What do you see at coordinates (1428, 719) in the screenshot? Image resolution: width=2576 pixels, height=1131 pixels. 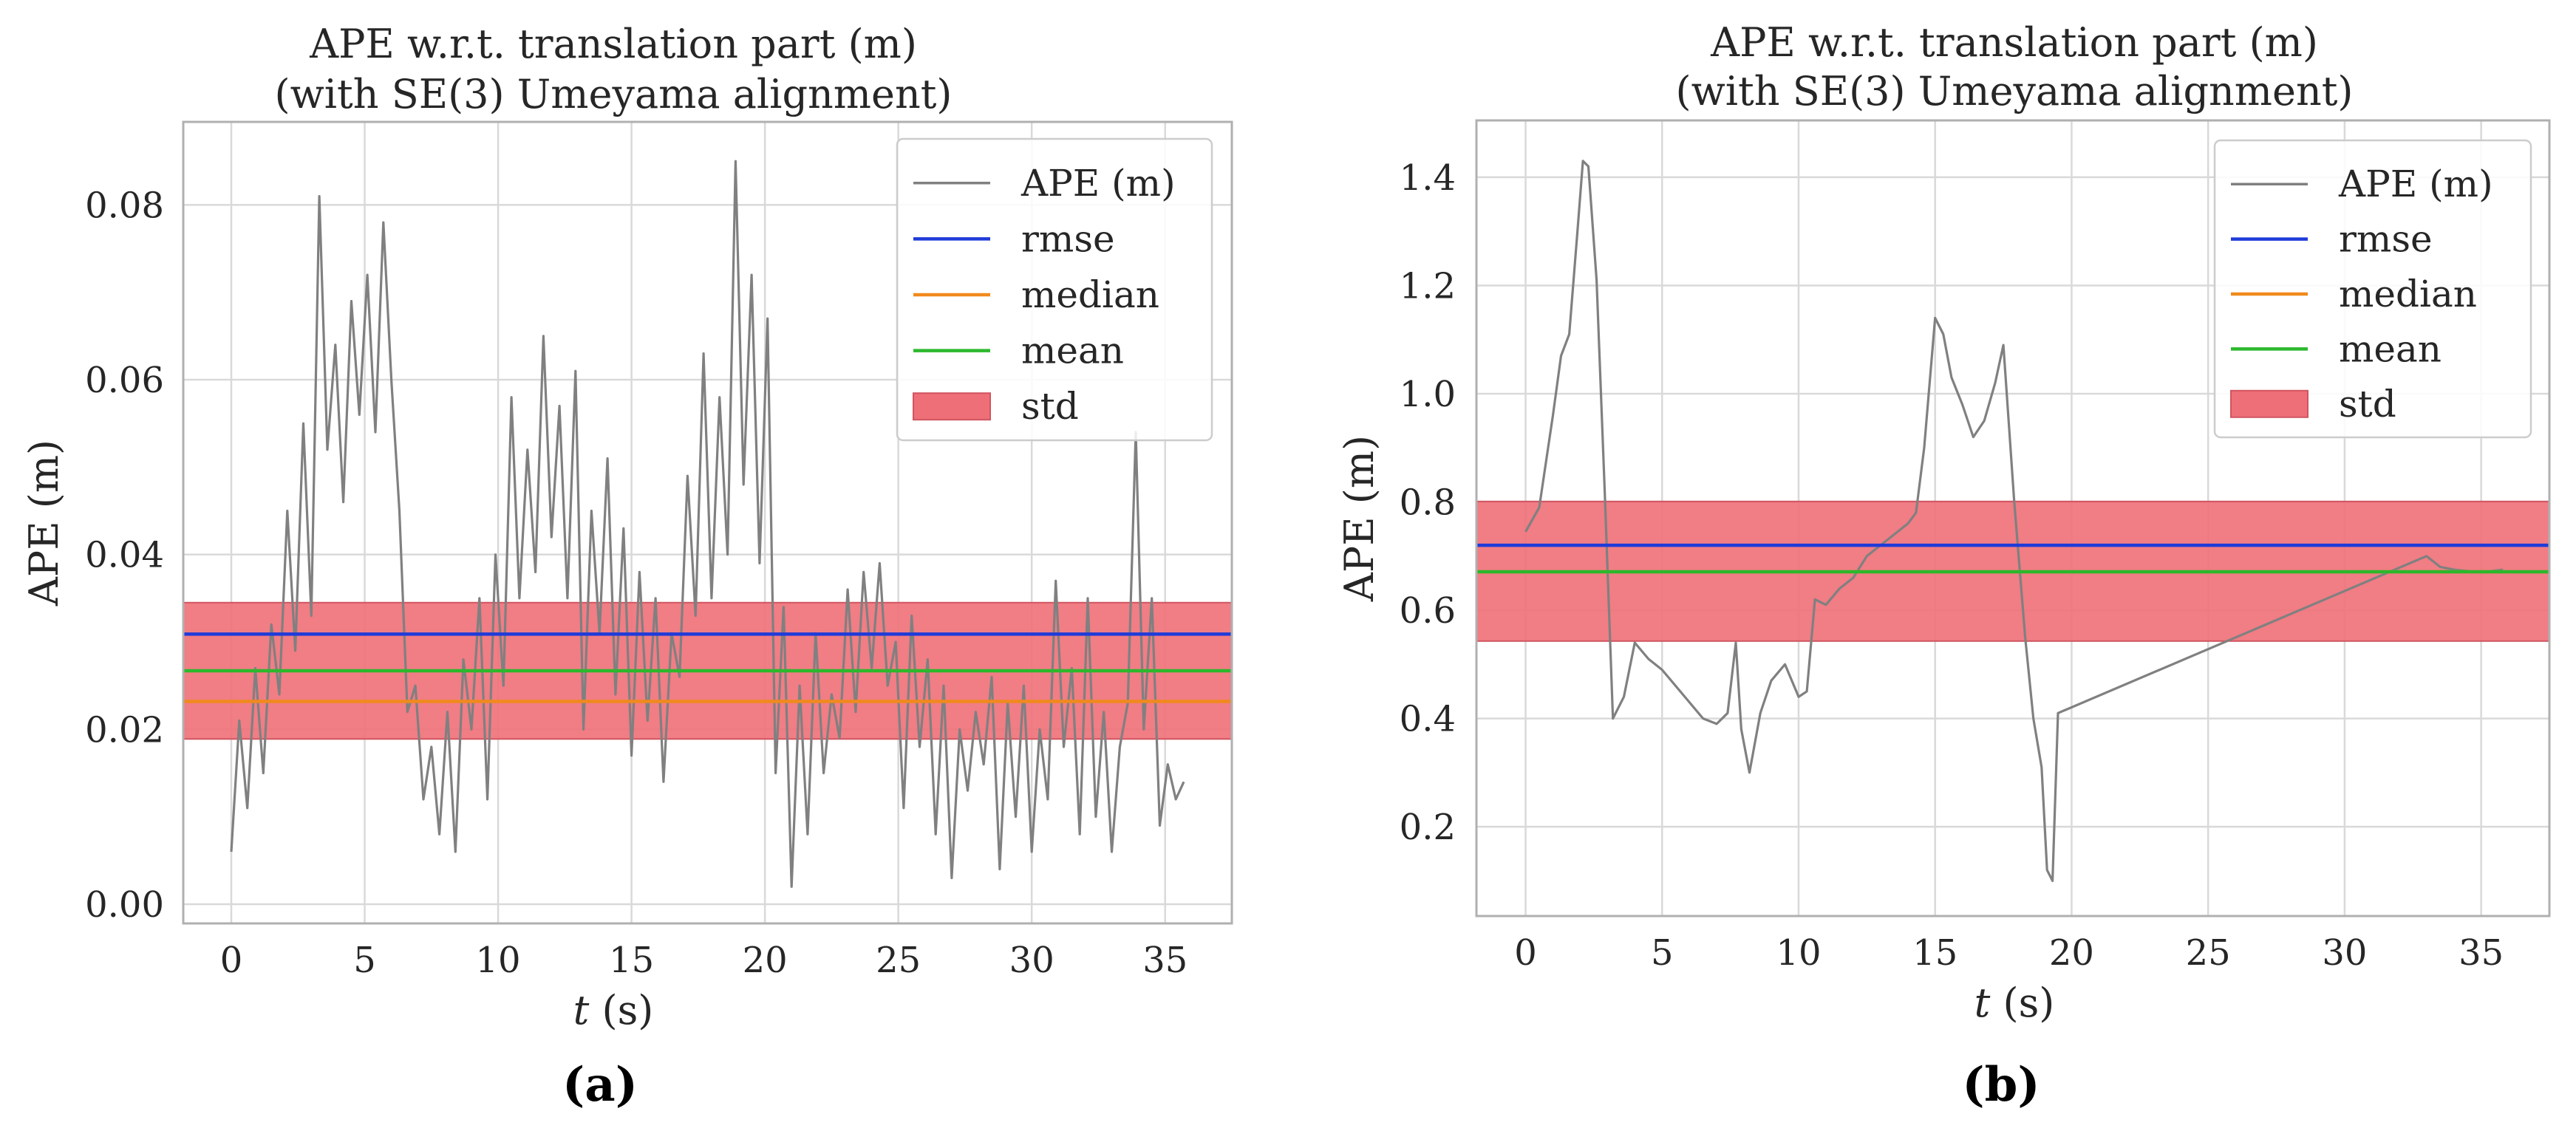 I see `y-tick-label: 0.4` at bounding box center [1428, 719].